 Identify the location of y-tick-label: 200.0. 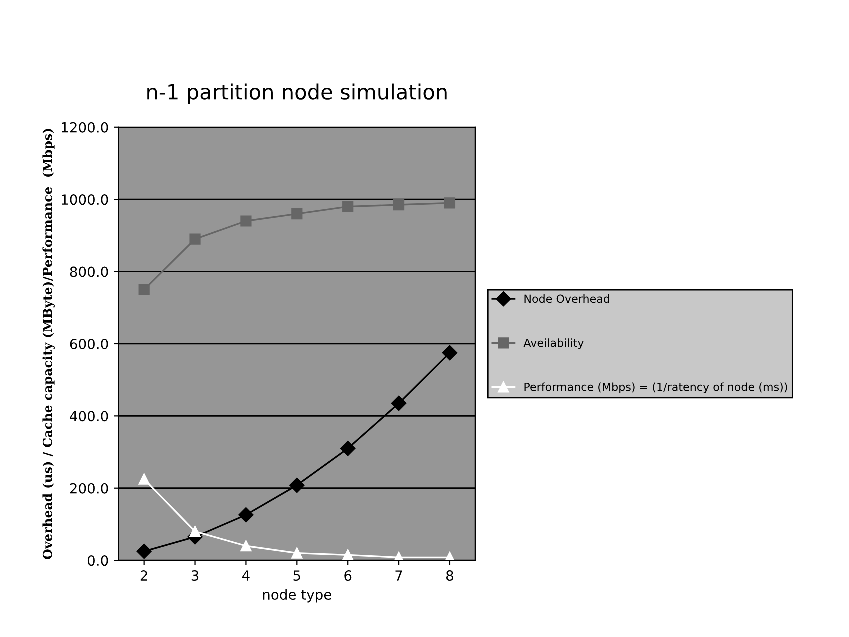
(89, 488).